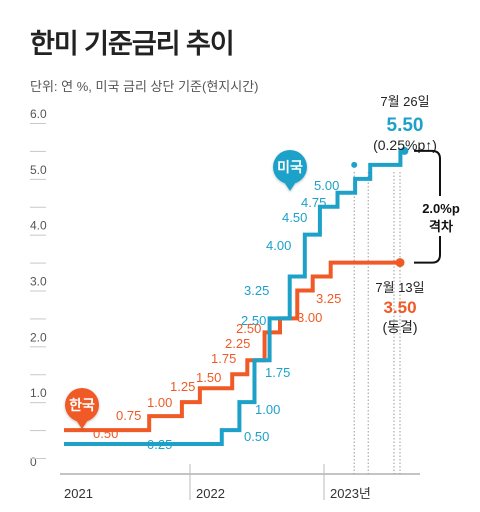 This screenshot has width=480, height=512. I want to click on korea-series-marker-label: 한국, so click(82, 405).